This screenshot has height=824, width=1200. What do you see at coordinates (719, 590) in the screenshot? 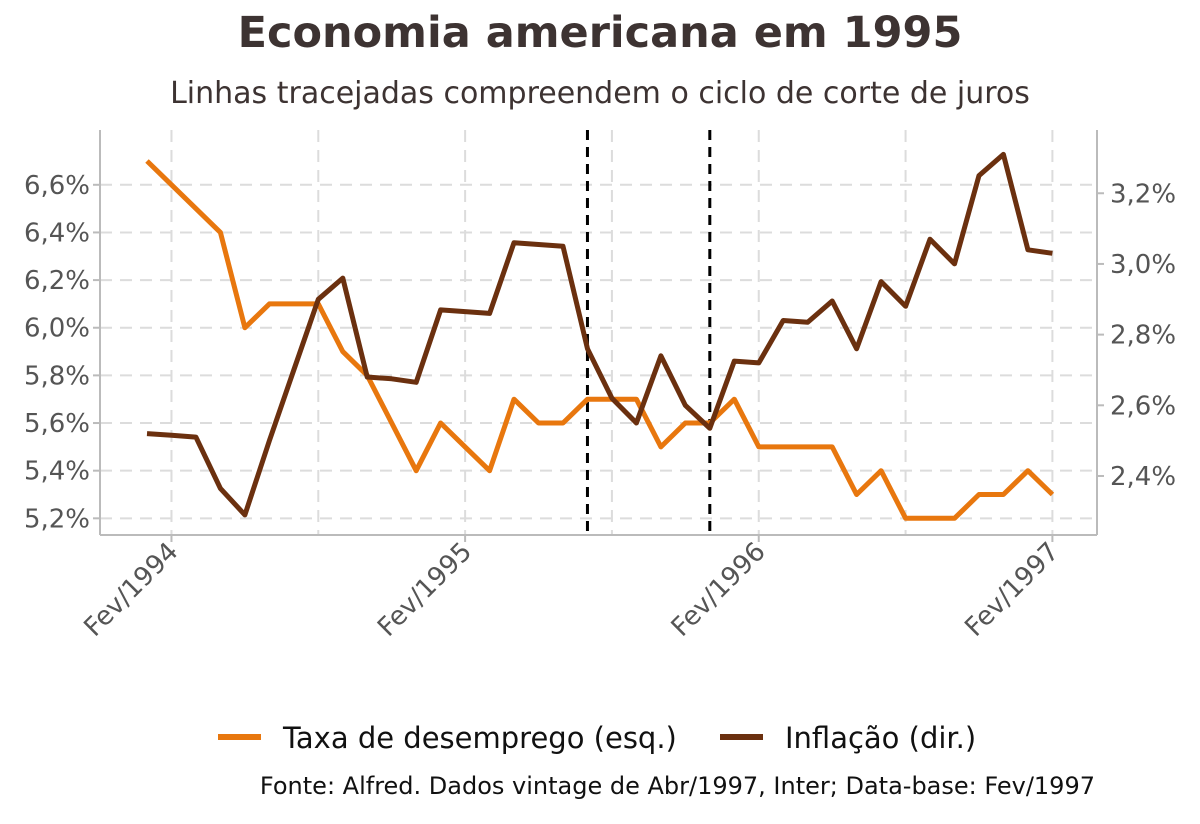
I see `x-tick-label: Fev/1996` at bounding box center [719, 590].